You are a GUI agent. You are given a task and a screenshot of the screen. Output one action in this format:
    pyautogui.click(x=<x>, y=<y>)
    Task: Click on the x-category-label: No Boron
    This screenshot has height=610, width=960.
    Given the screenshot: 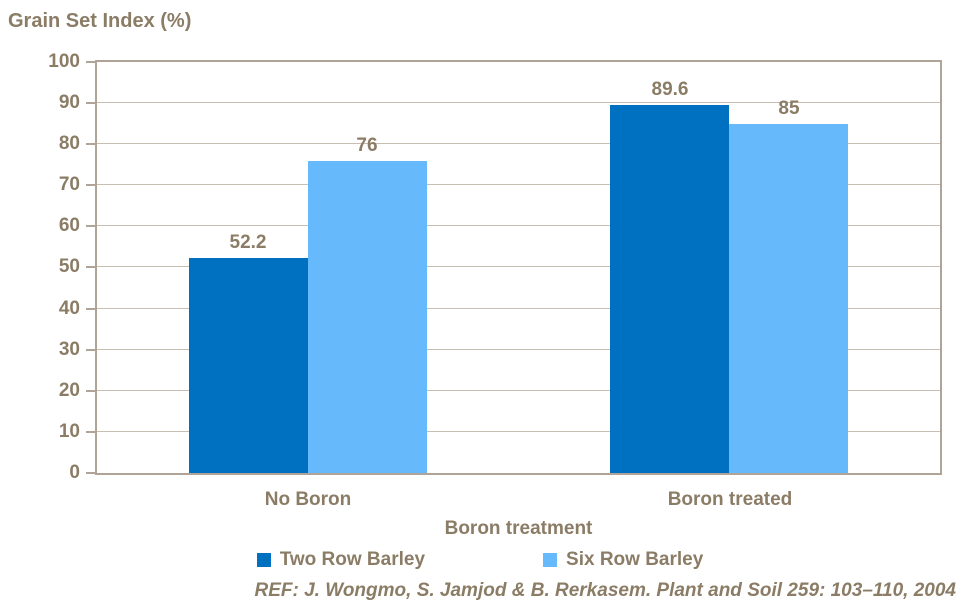 What is the action you would take?
    pyautogui.click(x=308, y=499)
    